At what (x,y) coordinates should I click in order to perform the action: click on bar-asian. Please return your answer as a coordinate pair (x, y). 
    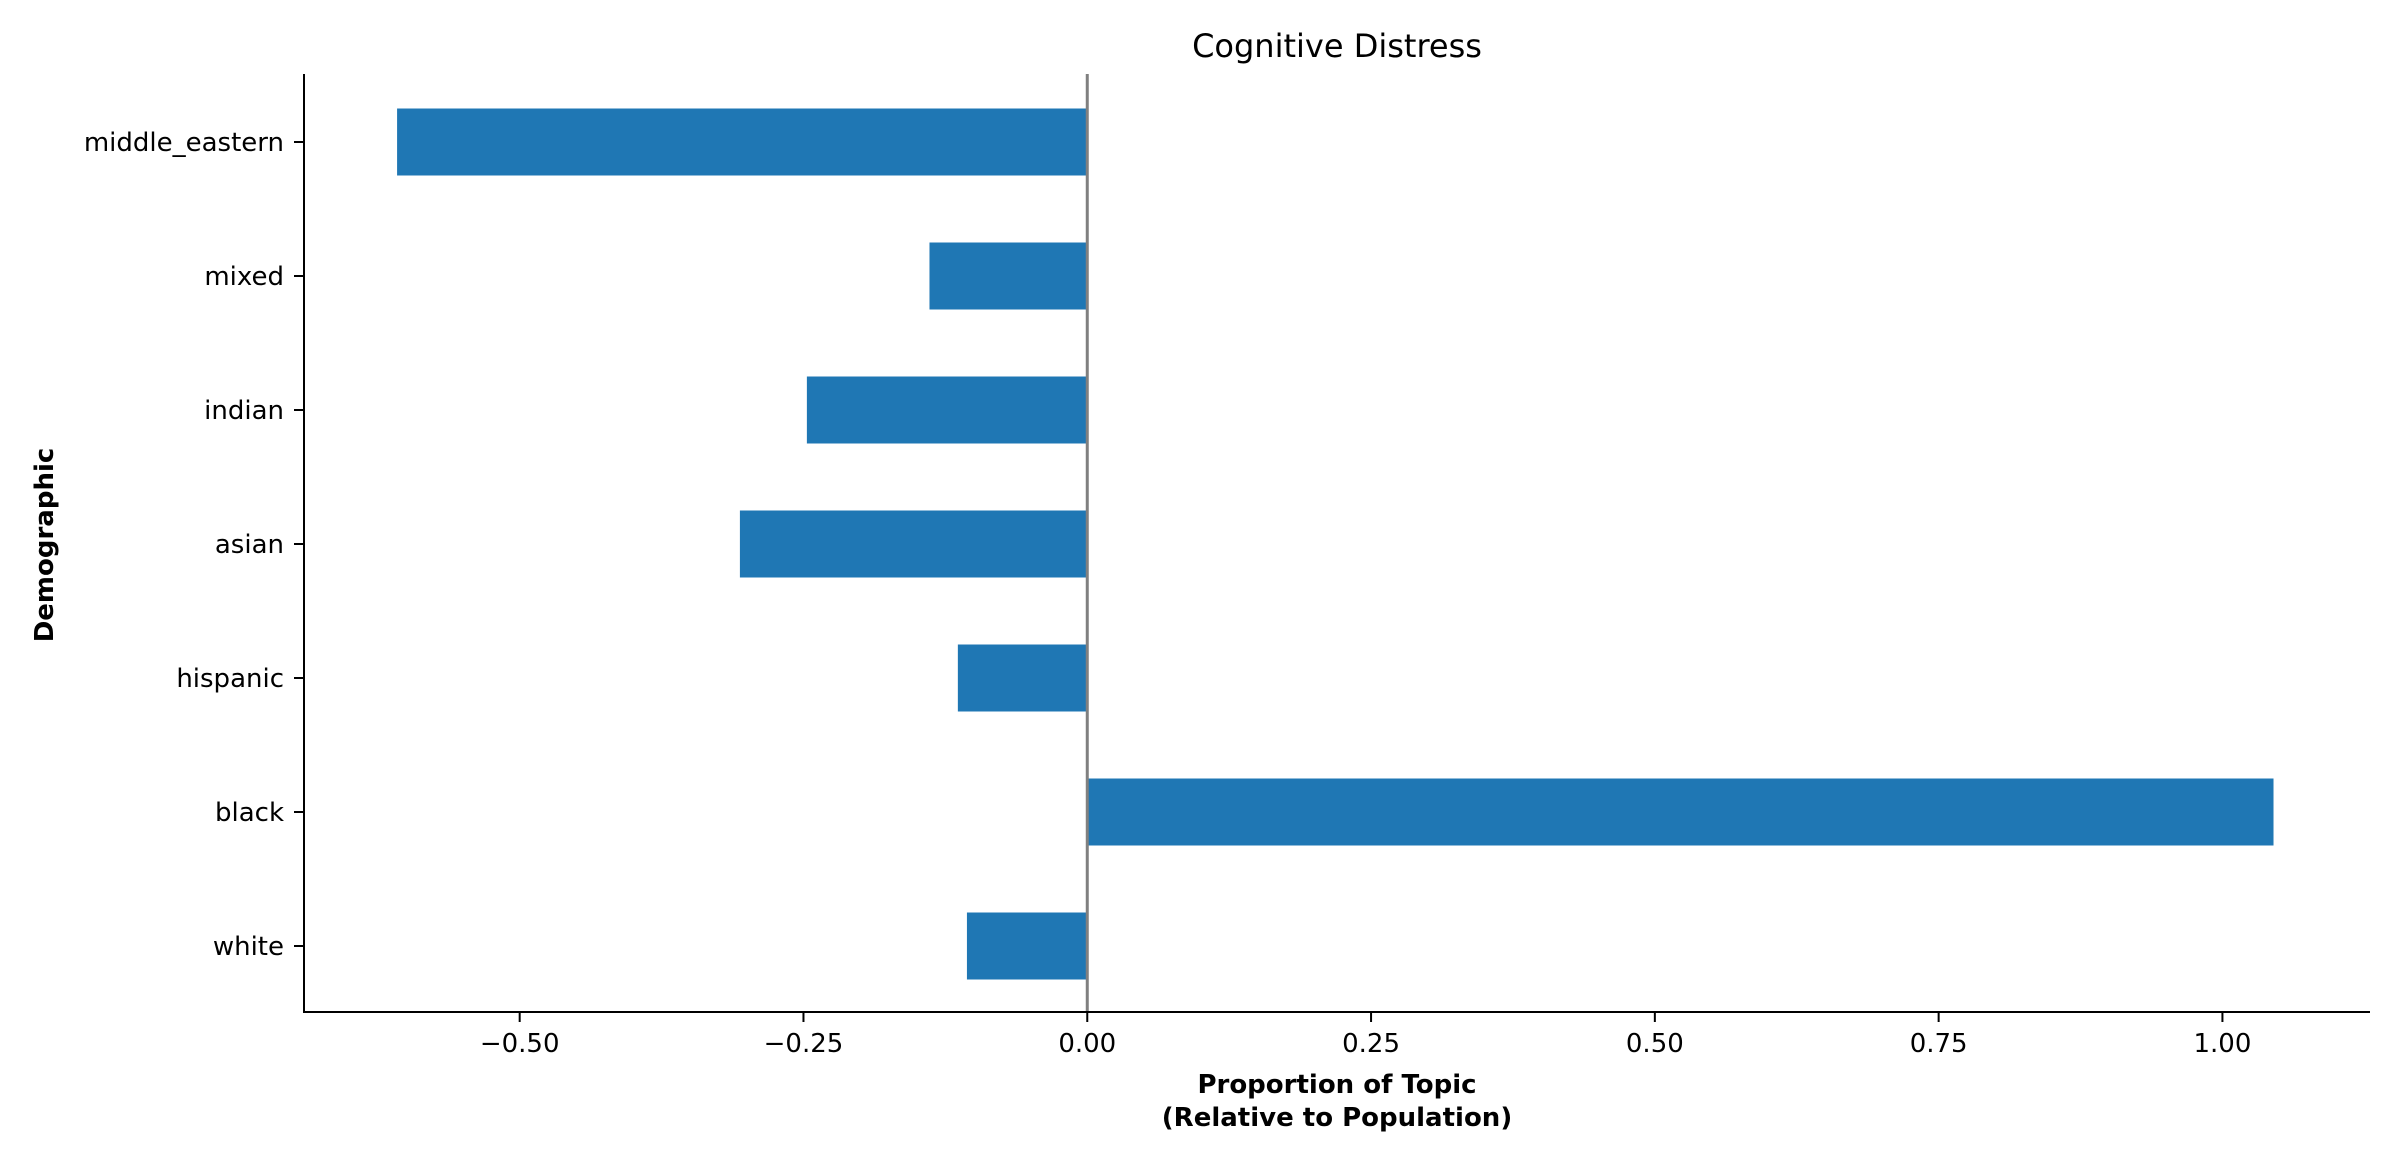
    Looking at the image, I should click on (913, 544).